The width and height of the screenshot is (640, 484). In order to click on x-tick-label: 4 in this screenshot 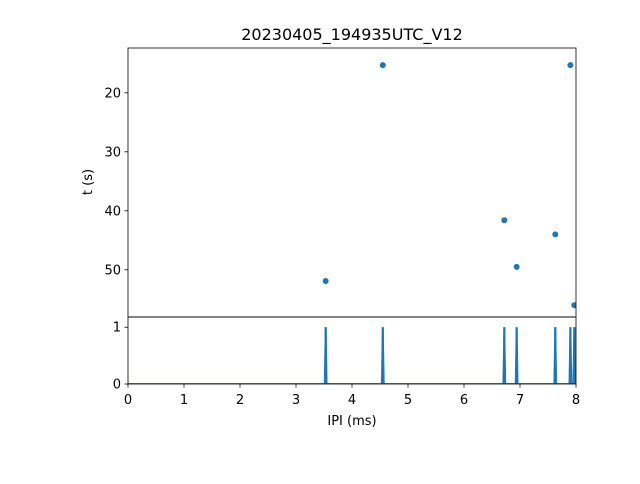, I will do `click(352, 400)`.